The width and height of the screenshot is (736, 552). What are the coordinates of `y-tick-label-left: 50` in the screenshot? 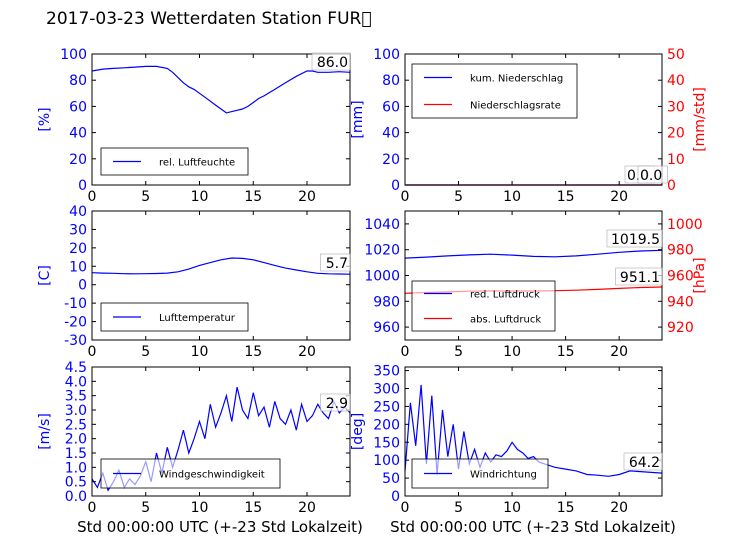 It's located at (391, 479).